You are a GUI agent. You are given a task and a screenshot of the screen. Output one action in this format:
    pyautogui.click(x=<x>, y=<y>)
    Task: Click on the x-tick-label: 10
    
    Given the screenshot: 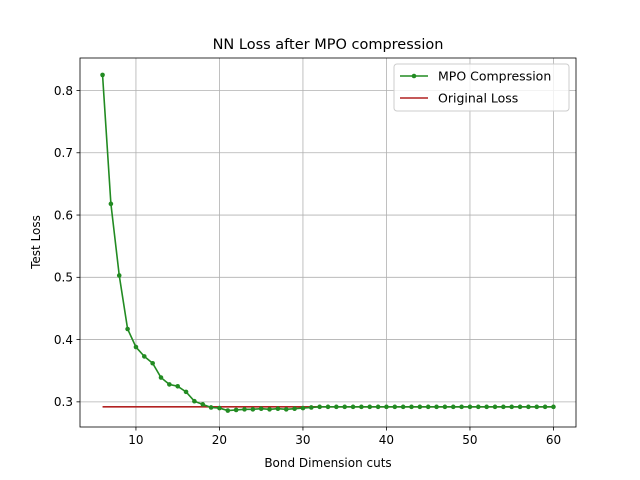 What is the action you would take?
    pyautogui.click(x=135, y=440)
    